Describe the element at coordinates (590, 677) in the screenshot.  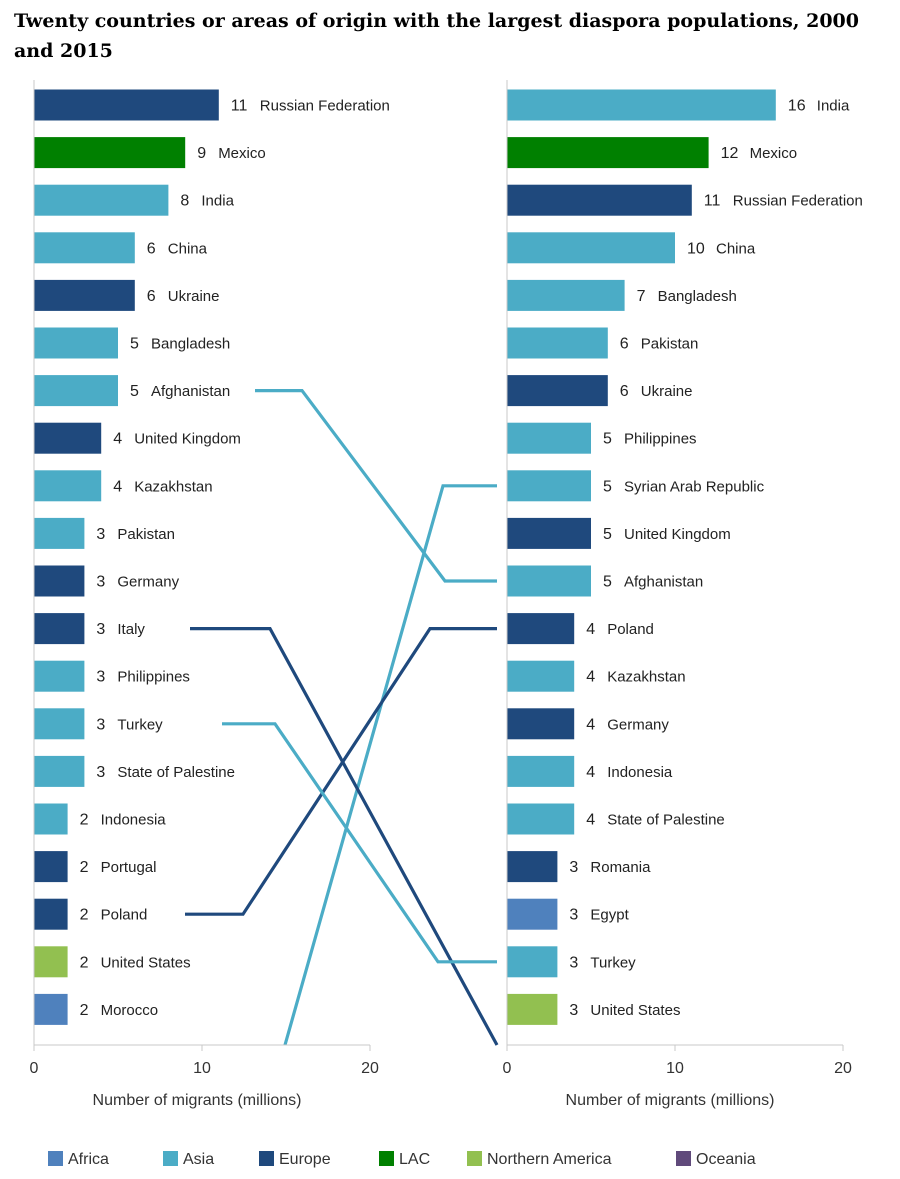
I see `value-label-2015-kazakhstan: 4` at that location.